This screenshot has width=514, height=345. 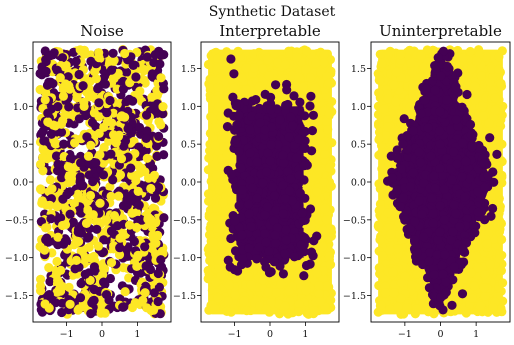 What do you see at coordinates (188, 69) in the screenshot?
I see `y-tick-label: 1.5` at bounding box center [188, 69].